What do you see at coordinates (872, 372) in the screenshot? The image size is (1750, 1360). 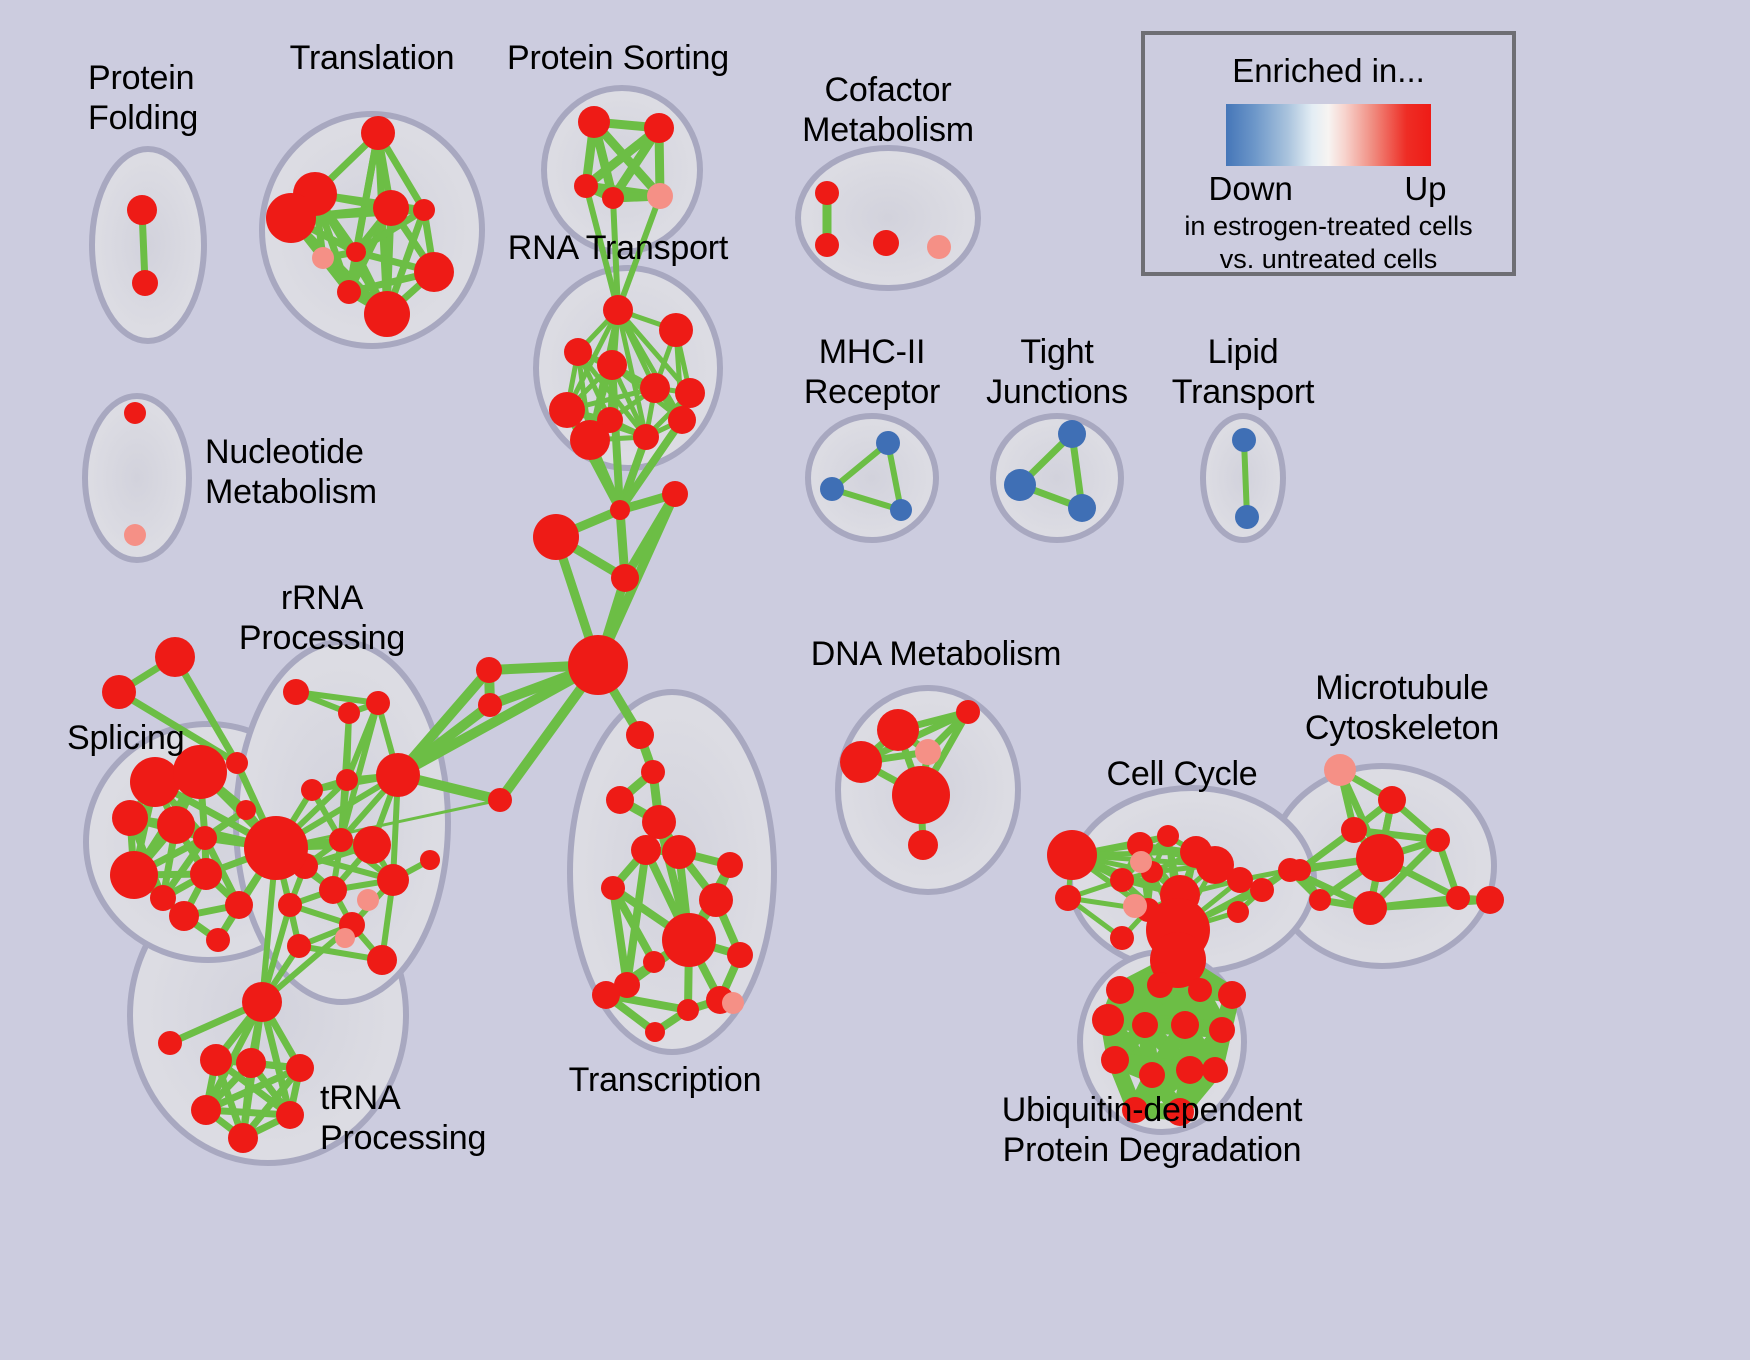 I see `cluster-label-mhc-ii-receptor: MHC-II Receptor` at bounding box center [872, 372].